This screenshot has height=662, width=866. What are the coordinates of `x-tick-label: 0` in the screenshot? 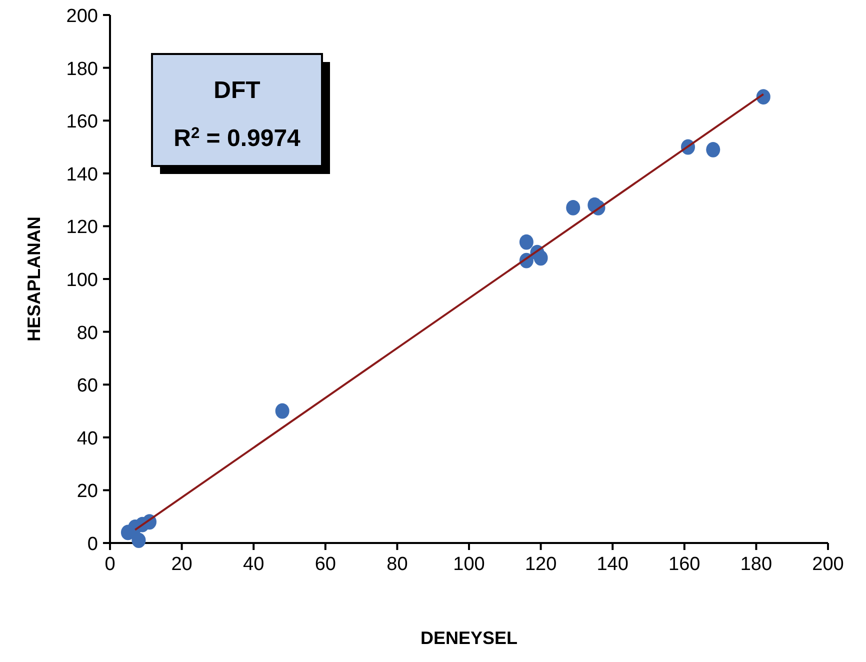 It's located at (110, 564).